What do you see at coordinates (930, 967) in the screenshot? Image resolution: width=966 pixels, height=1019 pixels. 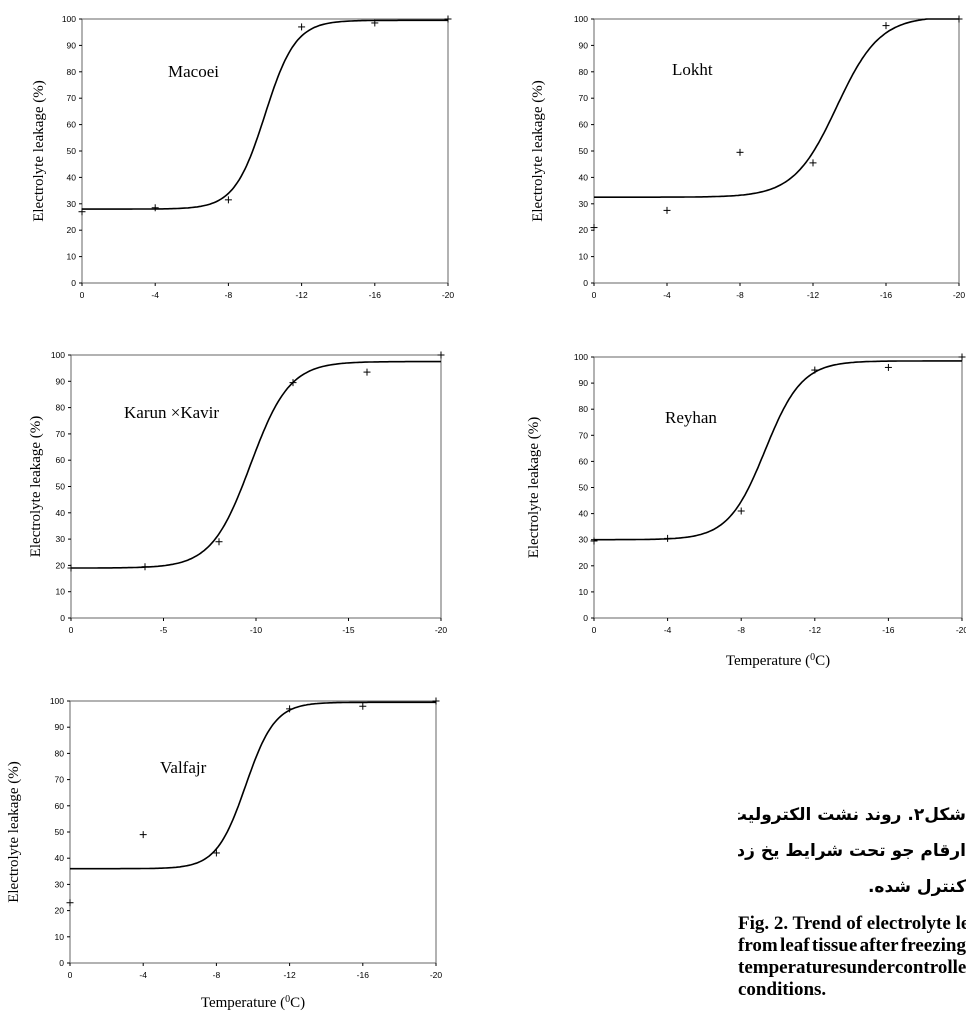 I see `caption-word: controlled` at bounding box center [930, 967].